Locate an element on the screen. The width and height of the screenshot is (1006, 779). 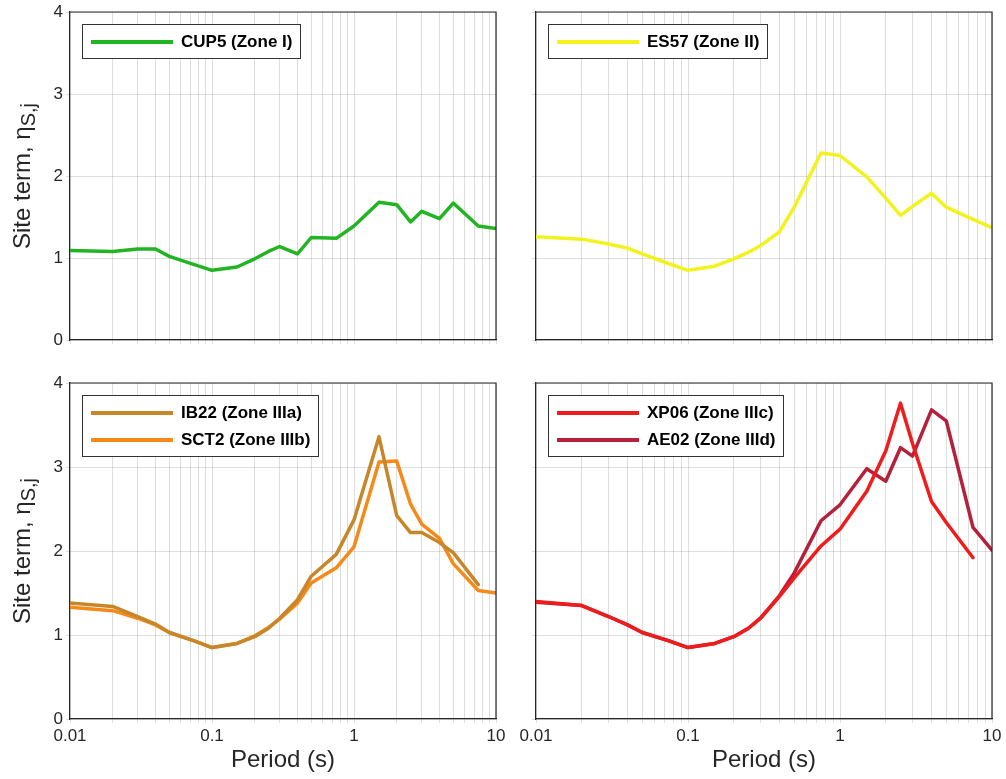
legend-label: ES57 (Zone II) is located at coordinates (703, 41).